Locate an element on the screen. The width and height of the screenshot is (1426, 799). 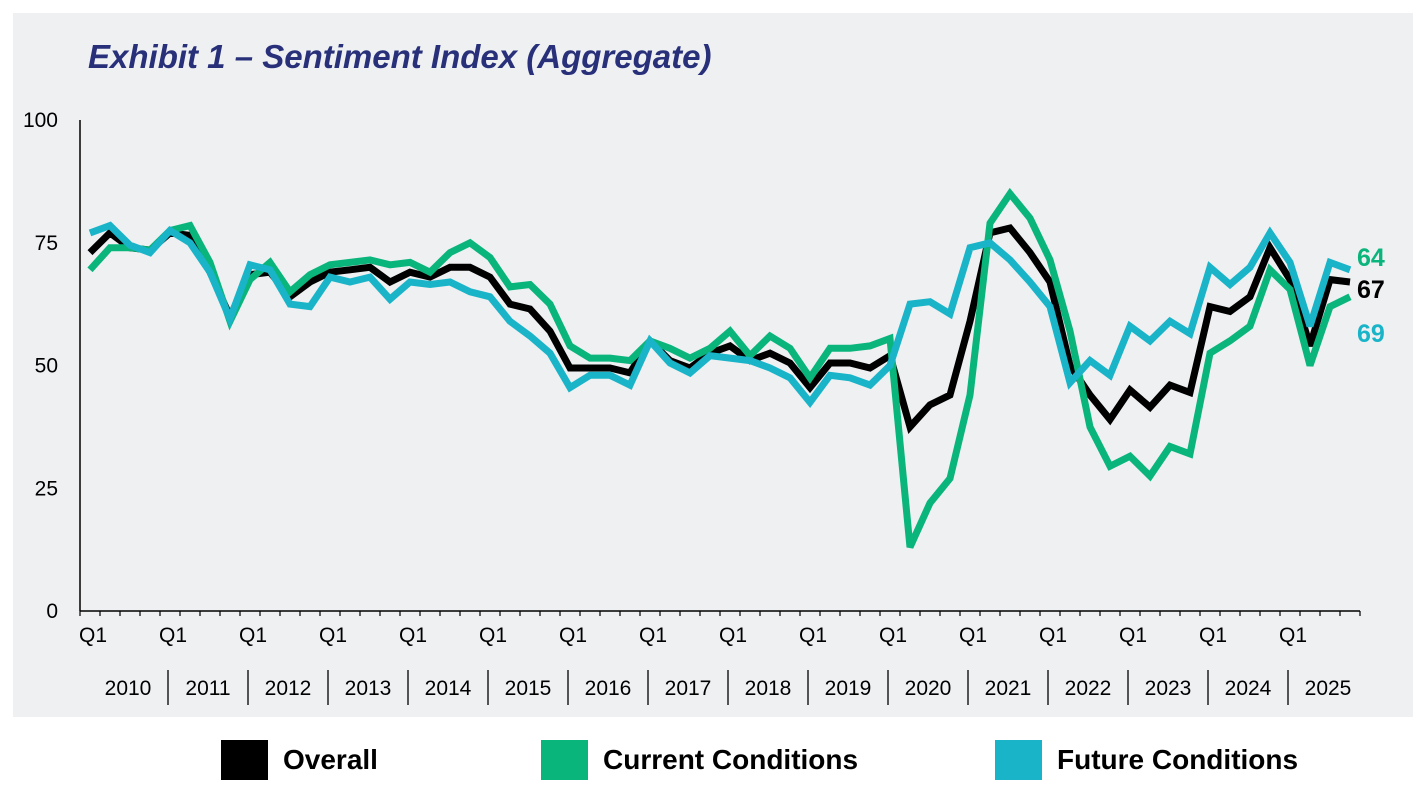
legend-label: Current Conditions is located at coordinates (731, 759).